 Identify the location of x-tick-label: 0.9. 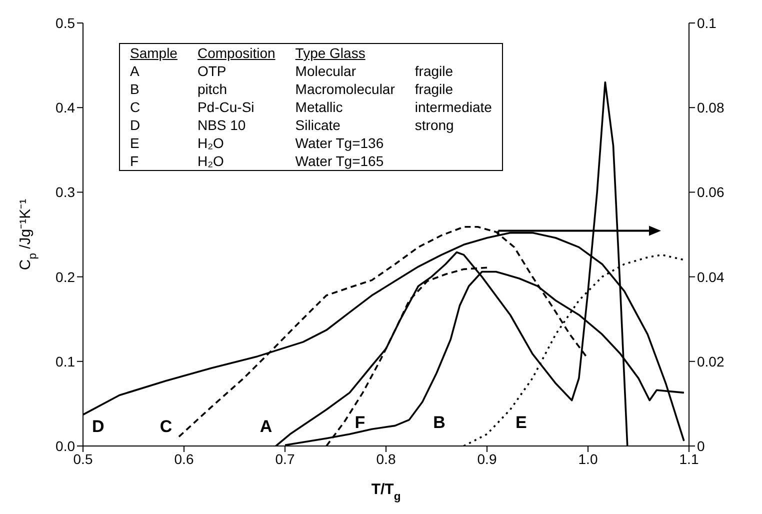
(487, 458).